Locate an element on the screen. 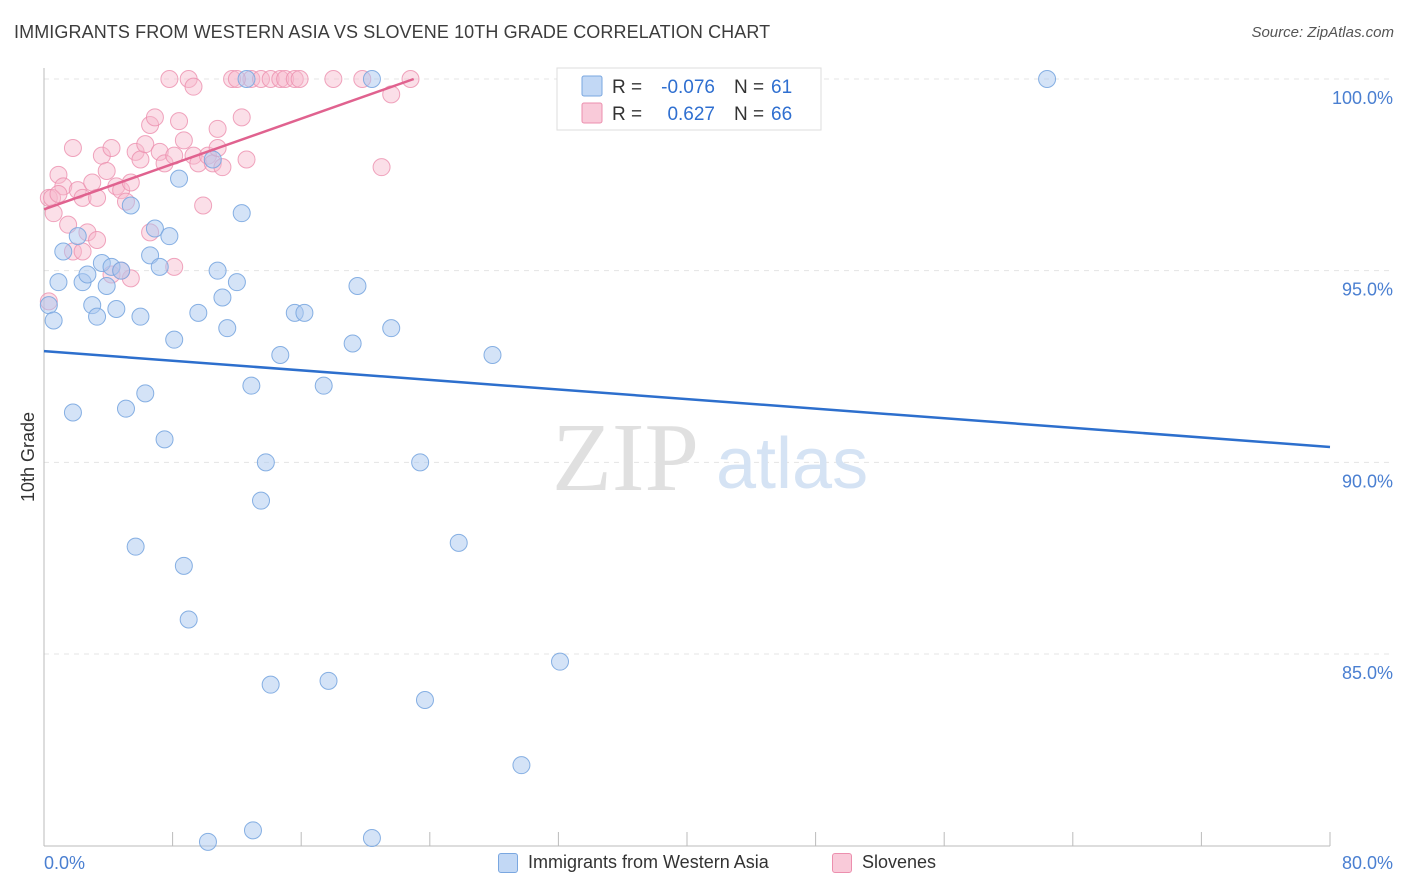 Image resolution: width=1406 pixels, height=892 pixels. y-tick-label: 90.0% is located at coordinates (1367, 481).